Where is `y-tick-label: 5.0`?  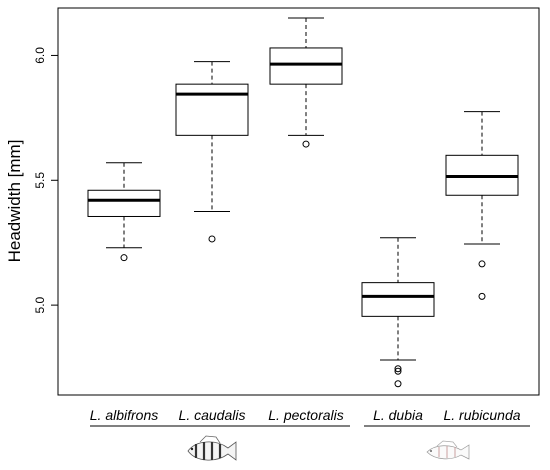 y-tick-label: 5.0 is located at coordinates (40, 304).